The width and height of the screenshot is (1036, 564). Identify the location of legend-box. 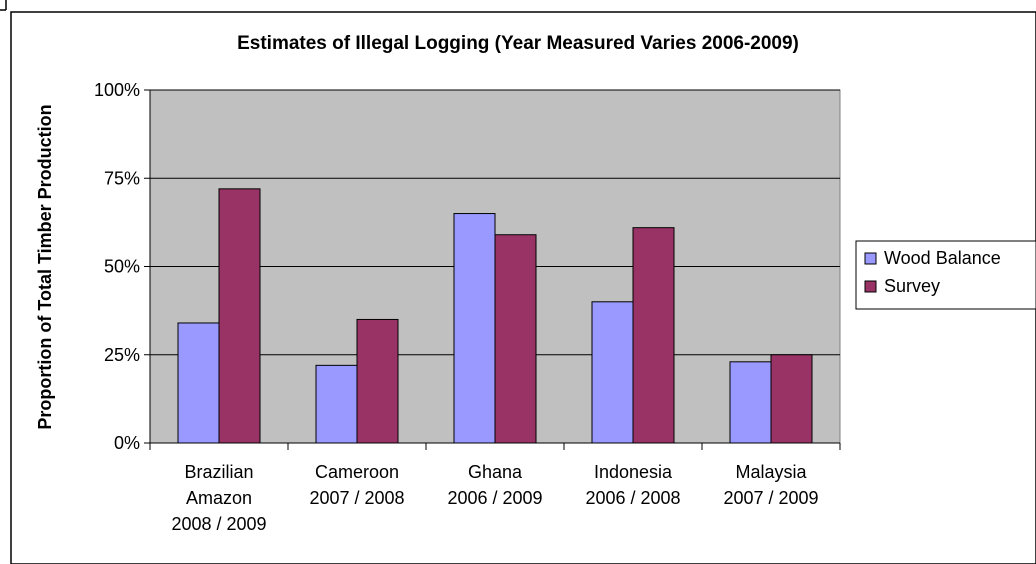
(945, 275).